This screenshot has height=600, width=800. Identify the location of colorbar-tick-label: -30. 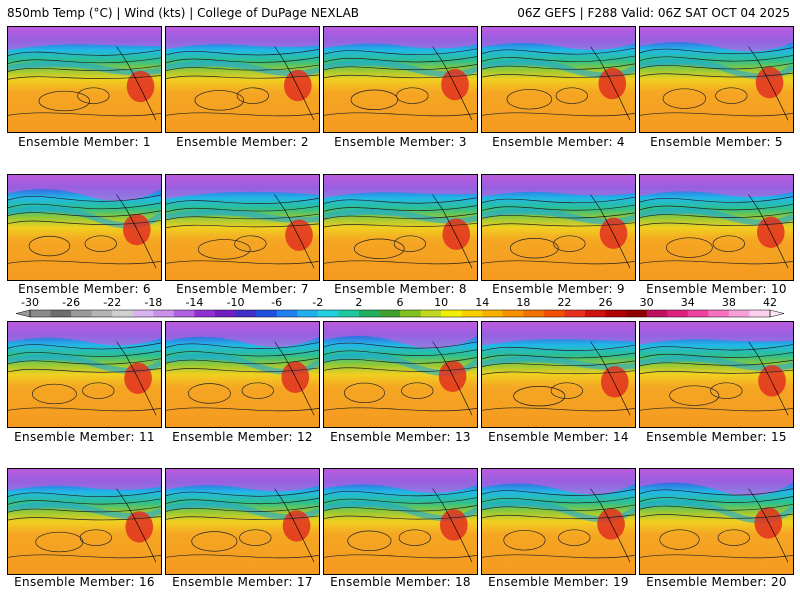
(30, 302).